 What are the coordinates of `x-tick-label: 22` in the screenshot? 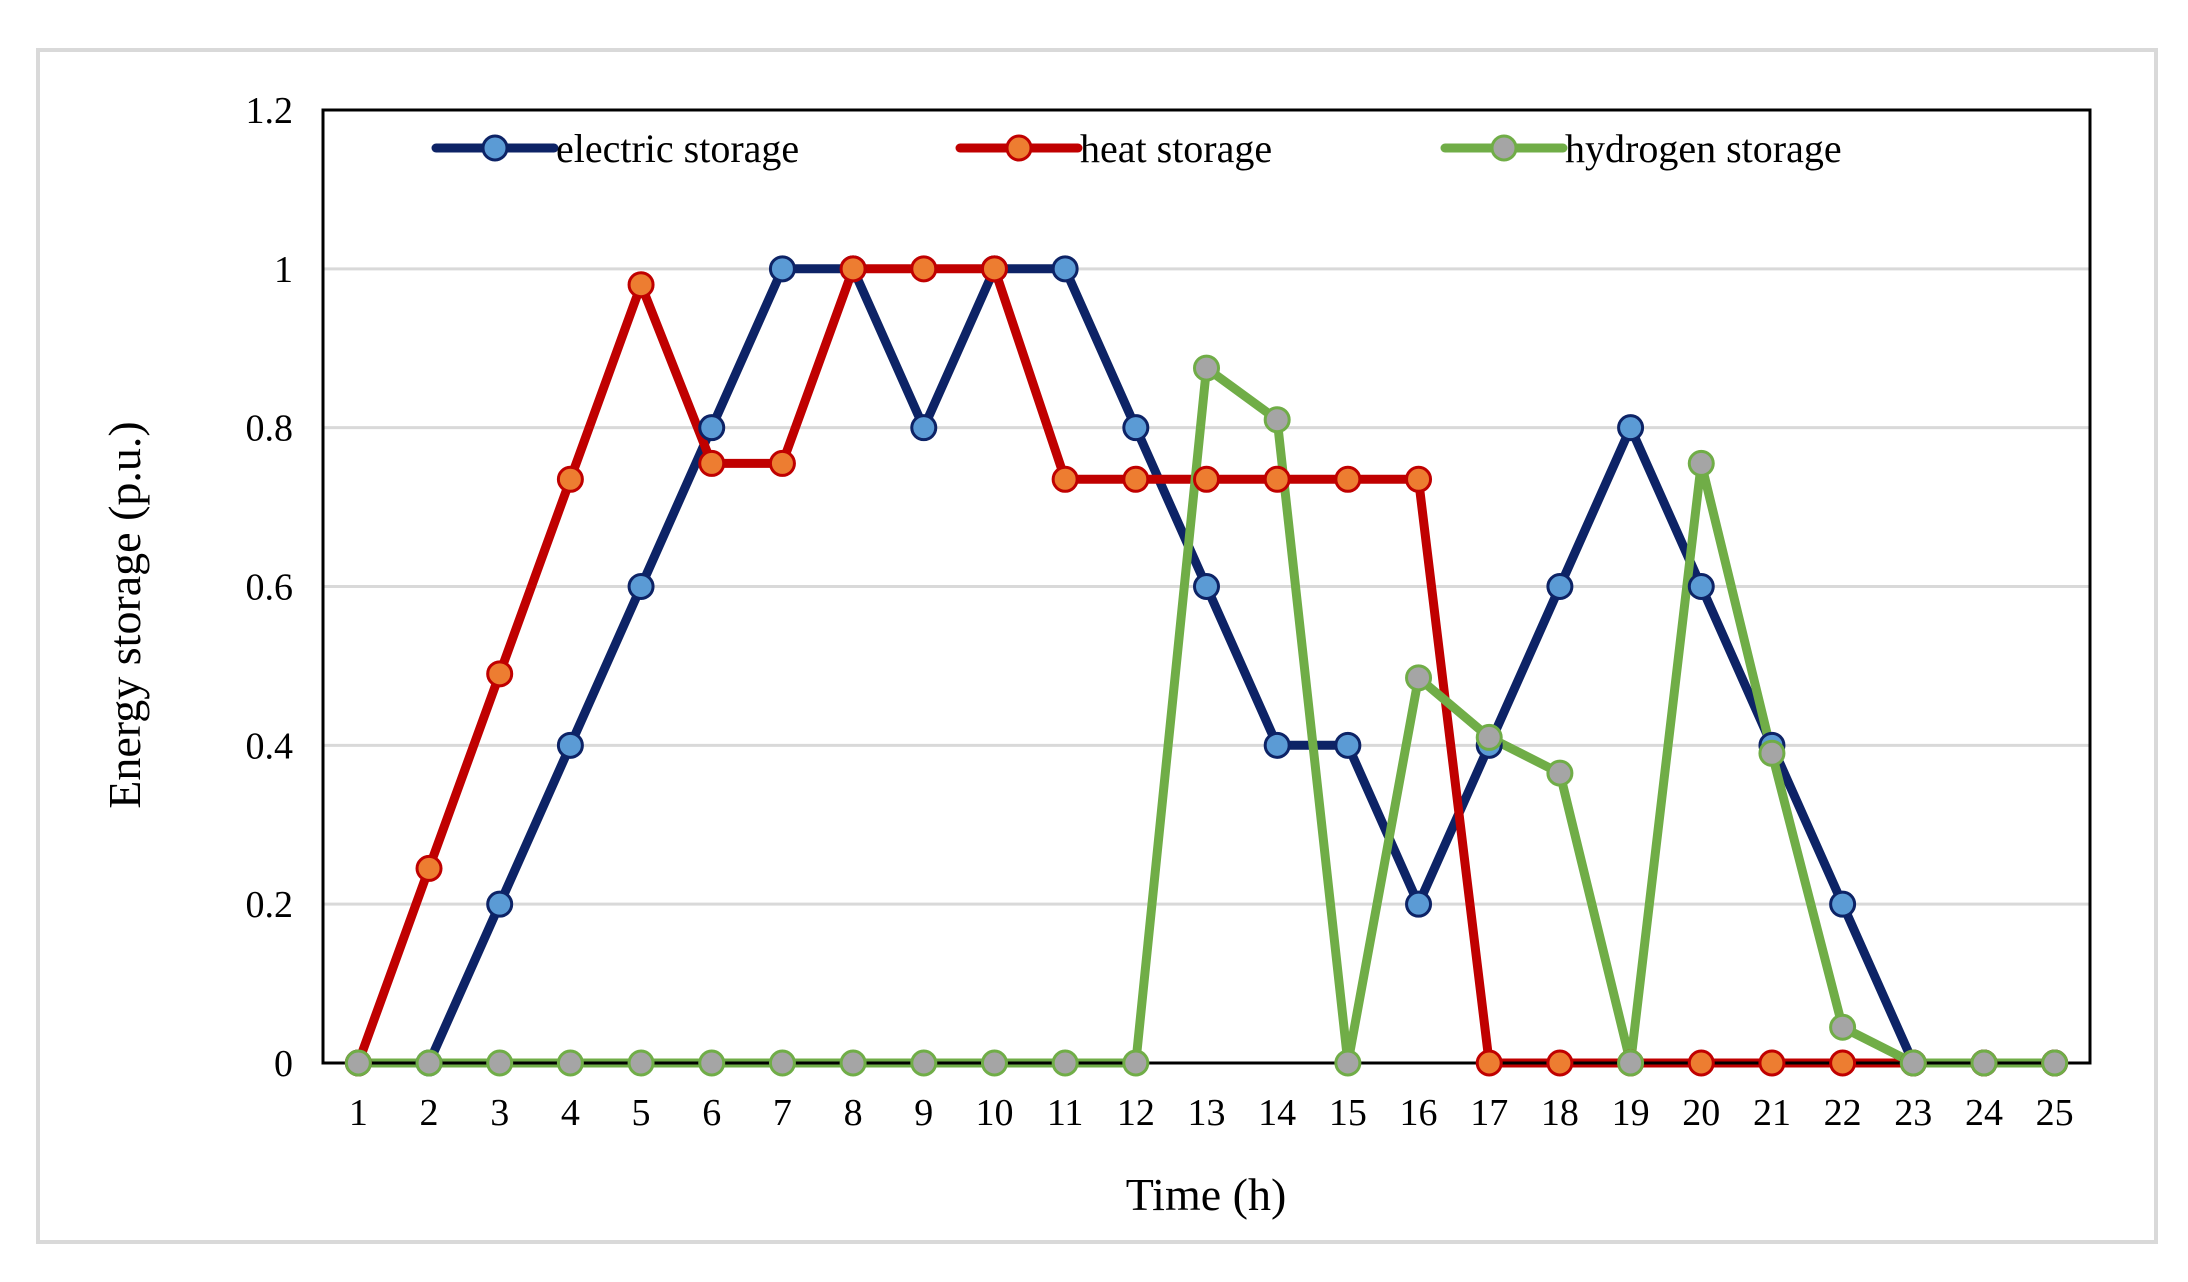 It's located at (1843, 1113).